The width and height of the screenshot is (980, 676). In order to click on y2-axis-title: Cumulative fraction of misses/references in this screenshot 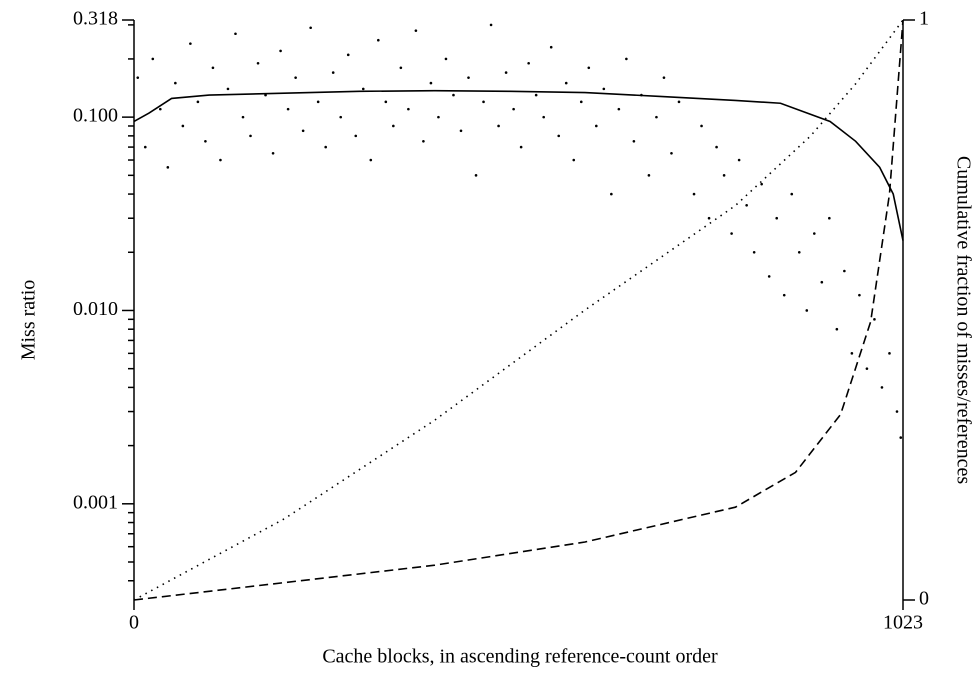, I will do `click(963, 320)`.